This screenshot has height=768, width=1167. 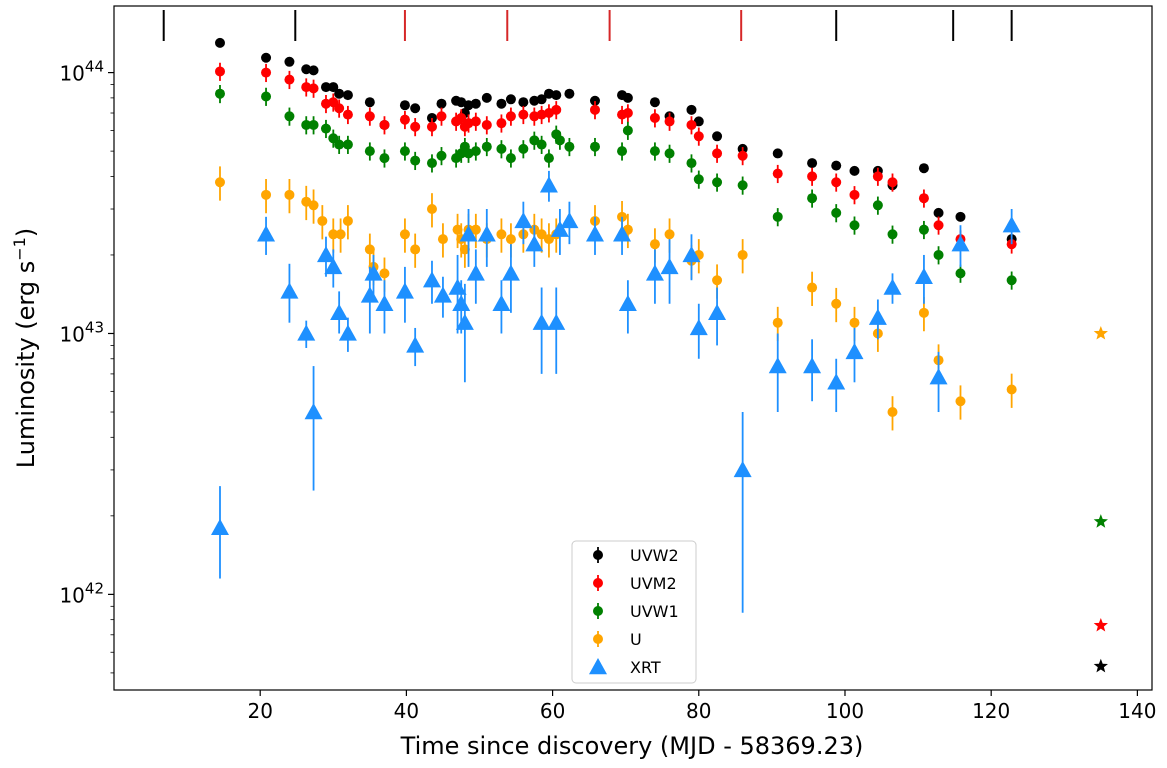 I want to click on legend-label: XRT, so click(x=645, y=667).